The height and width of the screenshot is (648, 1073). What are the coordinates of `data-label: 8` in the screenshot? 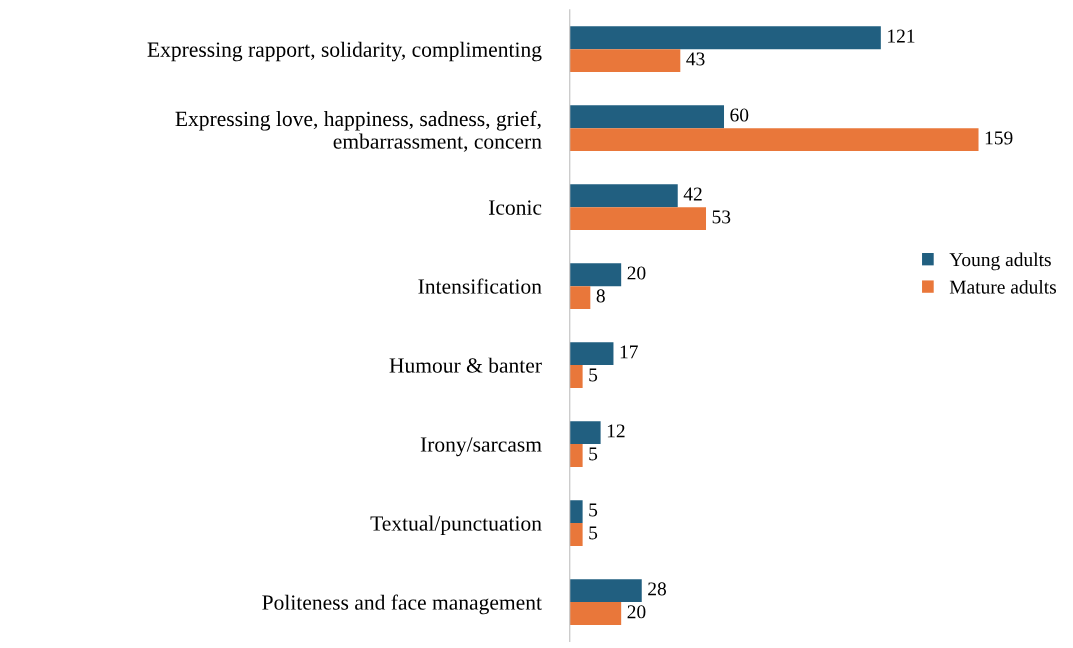 It's located at (600, 296).